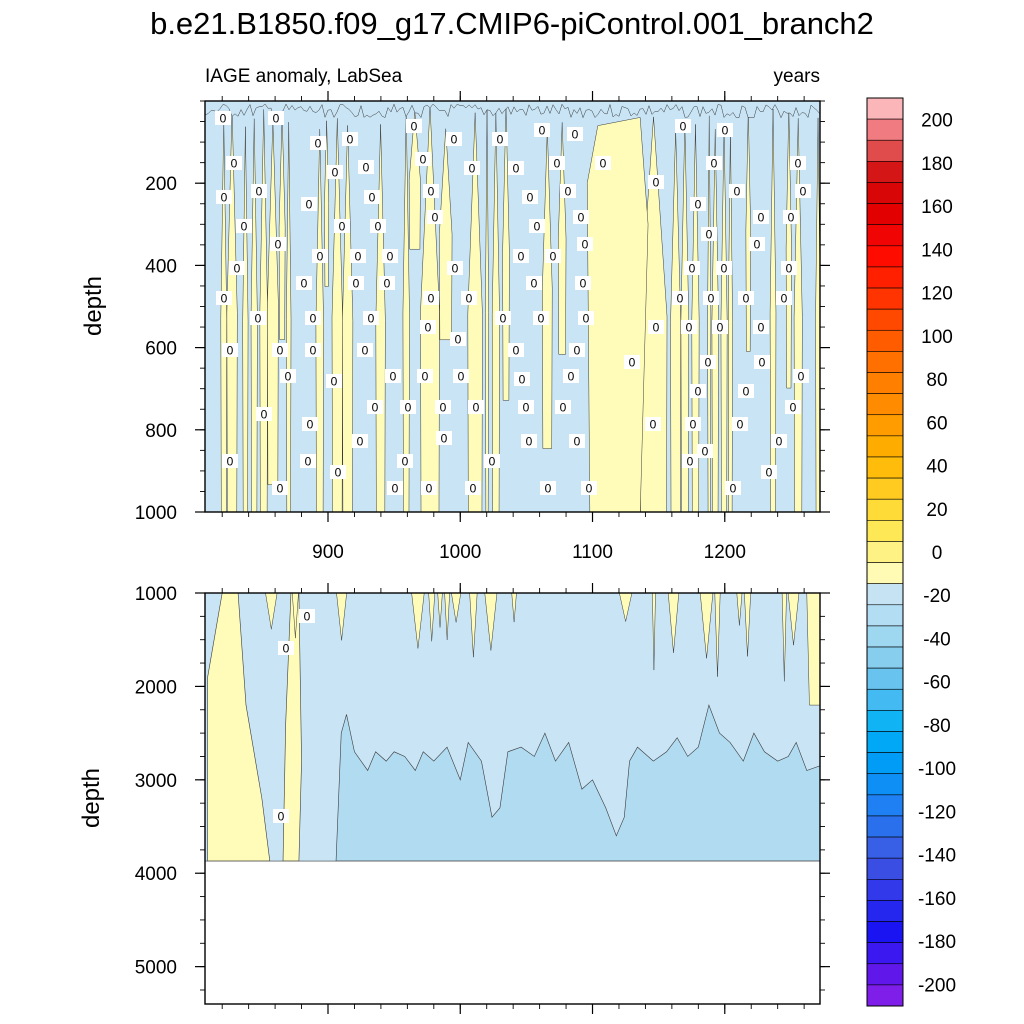 The width and height of the screenshot is (1024, 1024). I want to click on colorbar-label: 0, so click(937, 553).